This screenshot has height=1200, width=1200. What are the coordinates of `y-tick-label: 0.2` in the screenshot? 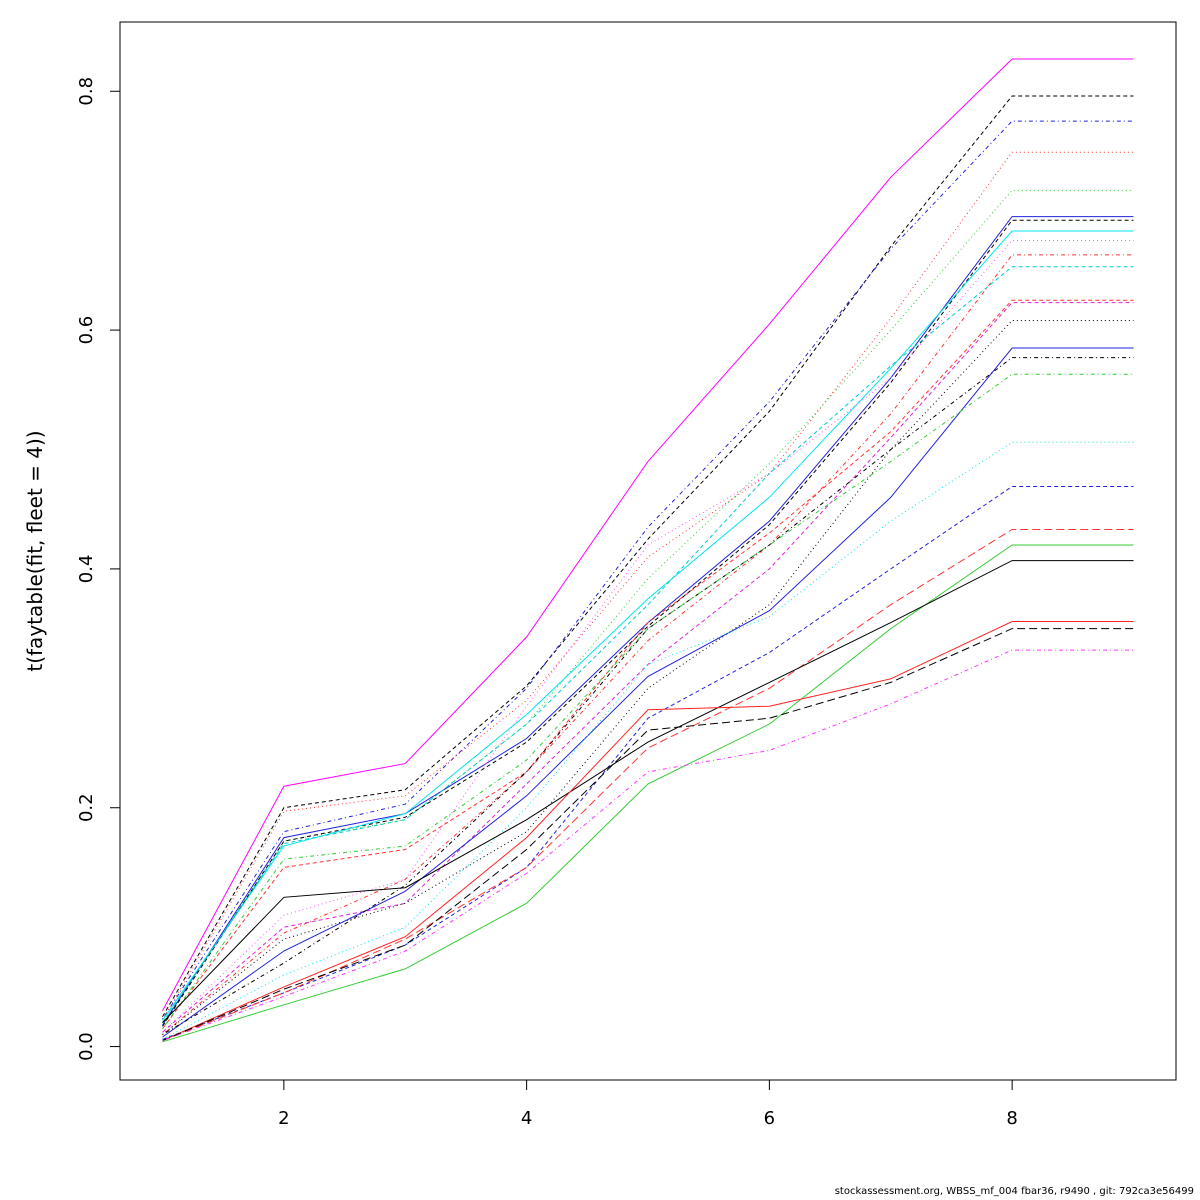 It's located at (86, 807).